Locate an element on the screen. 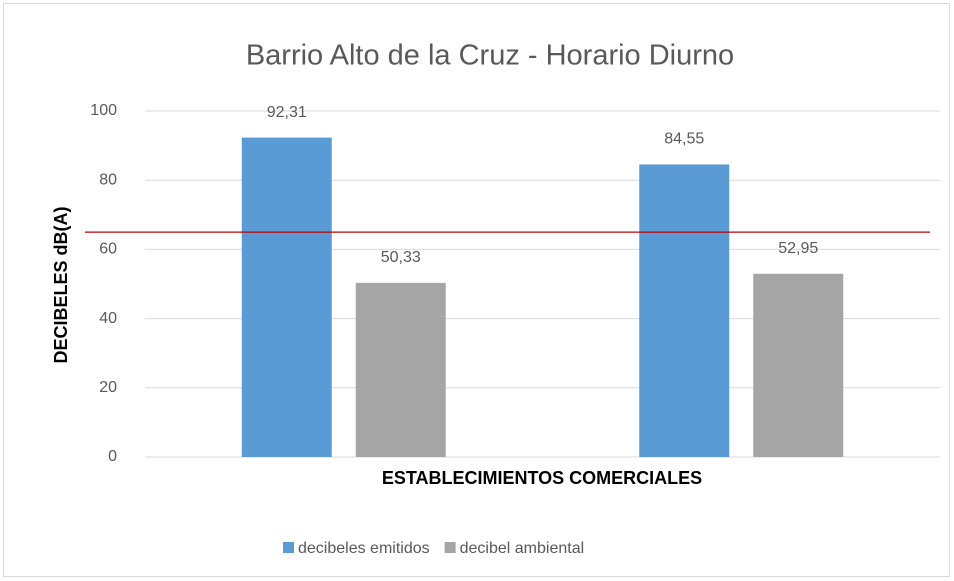 The image size is (954, 581). data-label: 52,95 is located at coordinates (798, 248).